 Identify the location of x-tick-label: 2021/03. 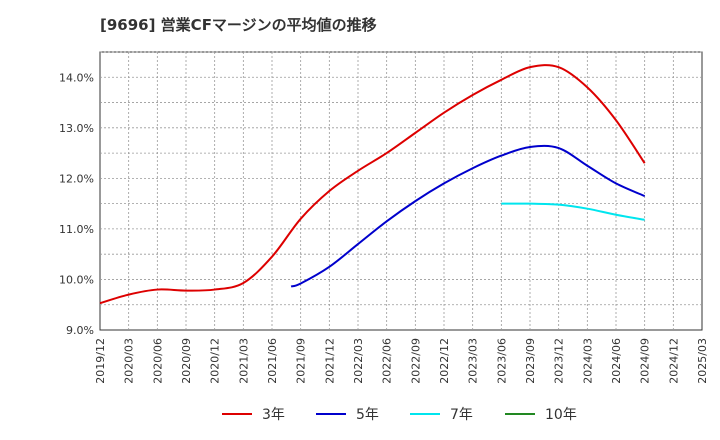
(243, 361).